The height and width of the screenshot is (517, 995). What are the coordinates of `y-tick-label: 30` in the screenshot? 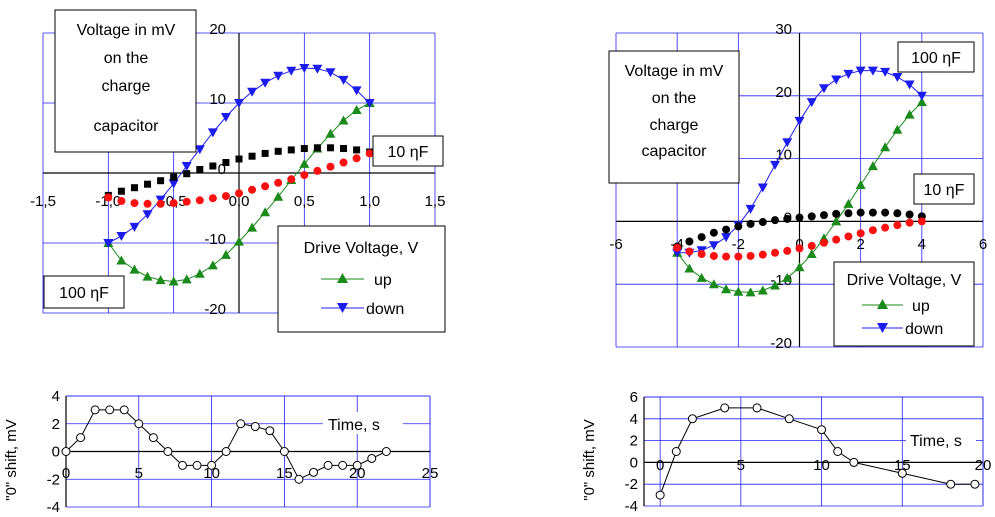 It's located at (783, 29).